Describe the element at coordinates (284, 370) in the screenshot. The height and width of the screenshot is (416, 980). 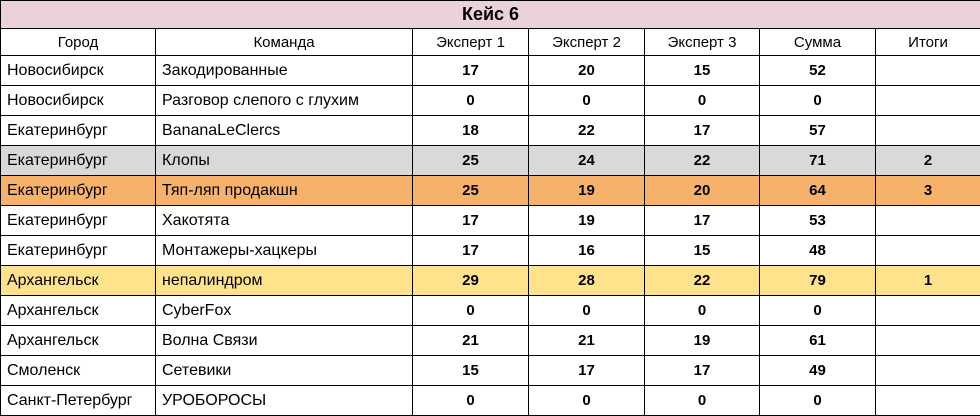
I see `team-cell: Сетевики` at that location.